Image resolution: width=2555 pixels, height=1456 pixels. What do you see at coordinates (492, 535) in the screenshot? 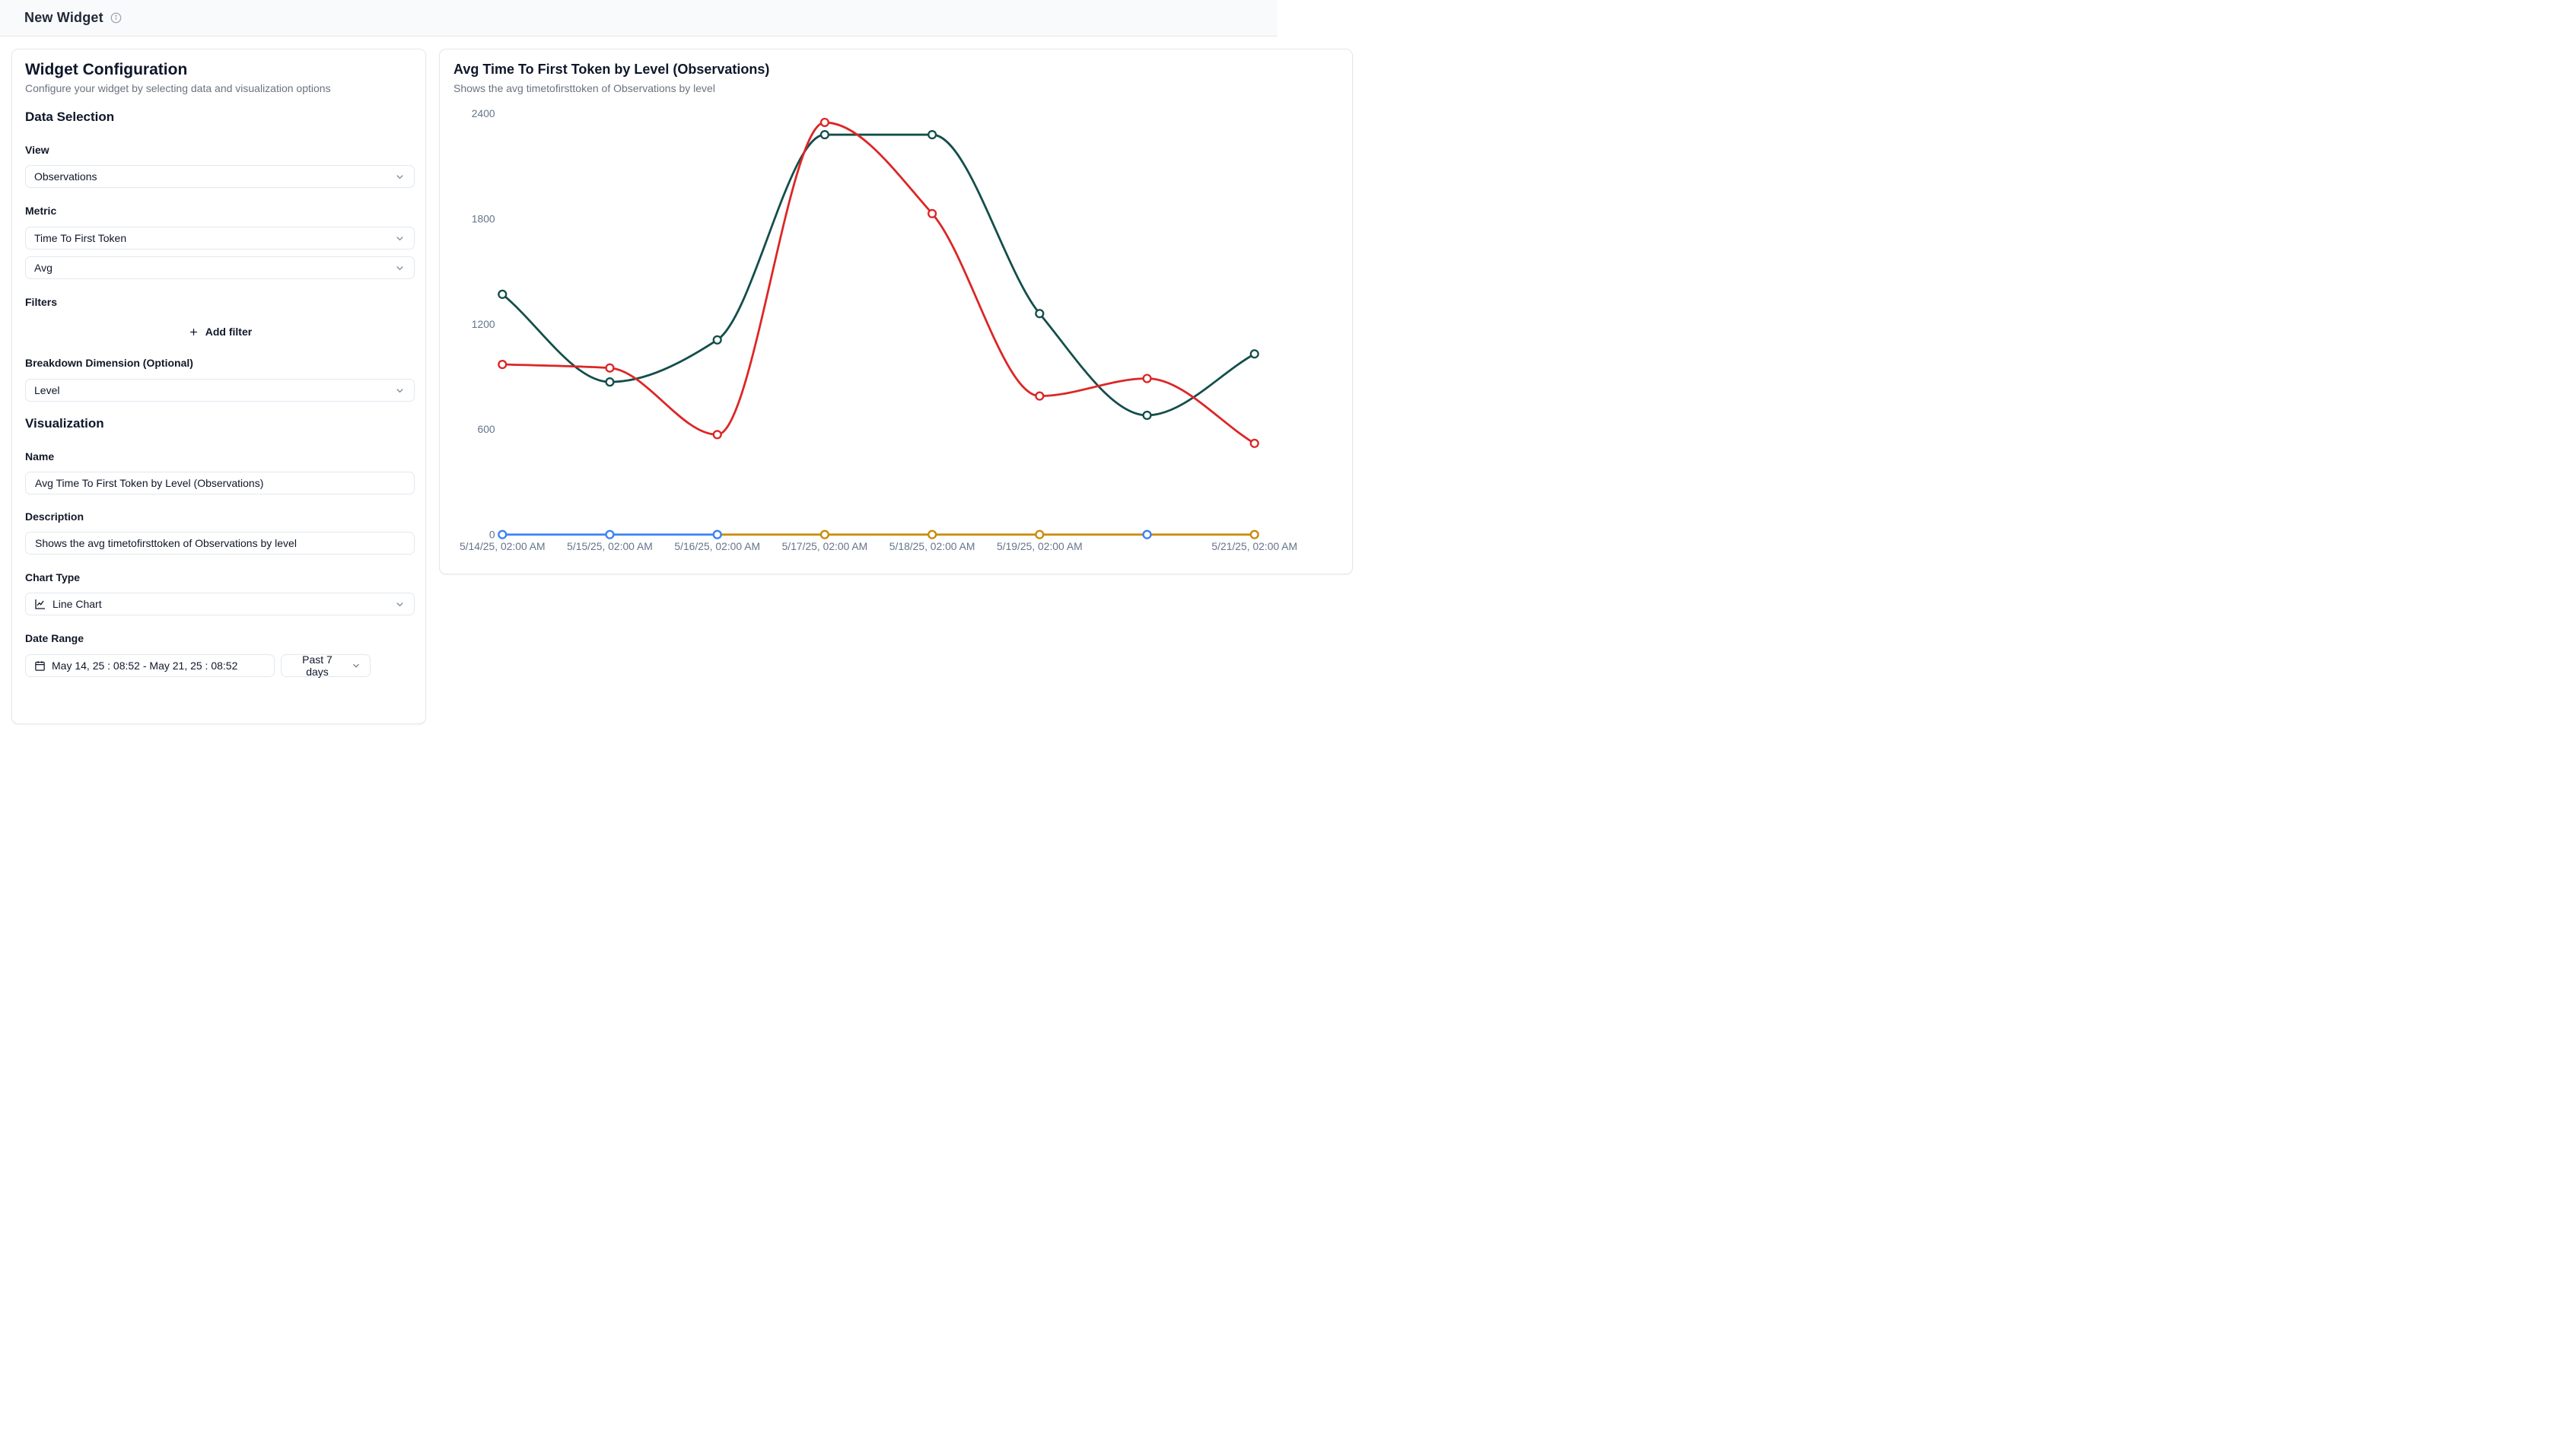
I see `y-axis-tick-label: 0` at bounding box center [492, 535].